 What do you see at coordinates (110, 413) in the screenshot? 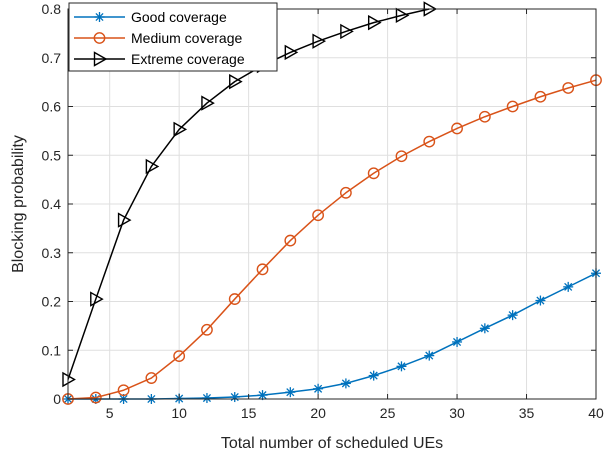
I see `x-tick-label: 5` at bounding box center [110, 413].